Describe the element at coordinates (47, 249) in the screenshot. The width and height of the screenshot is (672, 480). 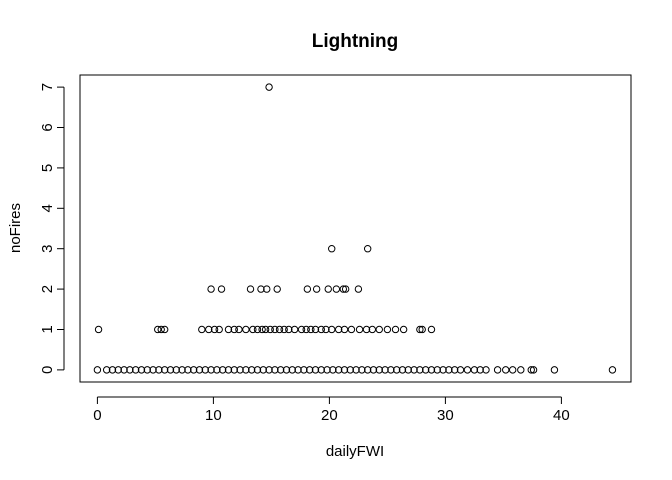
I see `y-tick-label: 3` at that location.